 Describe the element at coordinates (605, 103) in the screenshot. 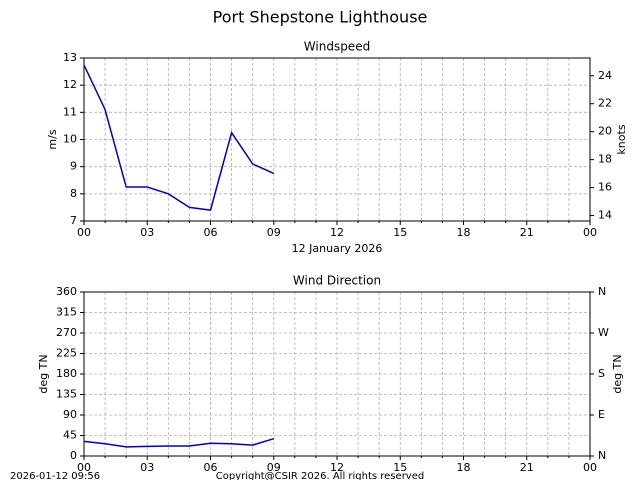

I see `y2-tick-label: 22` at that location.